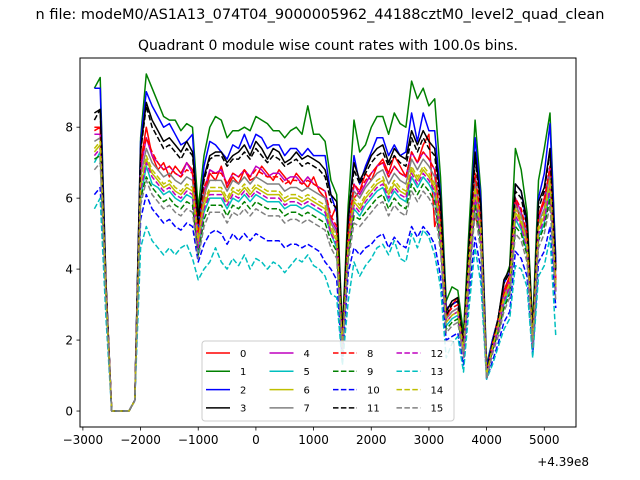 The height and width of the screenshot is (480, 640). I want to click on legend-label-1: 1, so click(243, 372).